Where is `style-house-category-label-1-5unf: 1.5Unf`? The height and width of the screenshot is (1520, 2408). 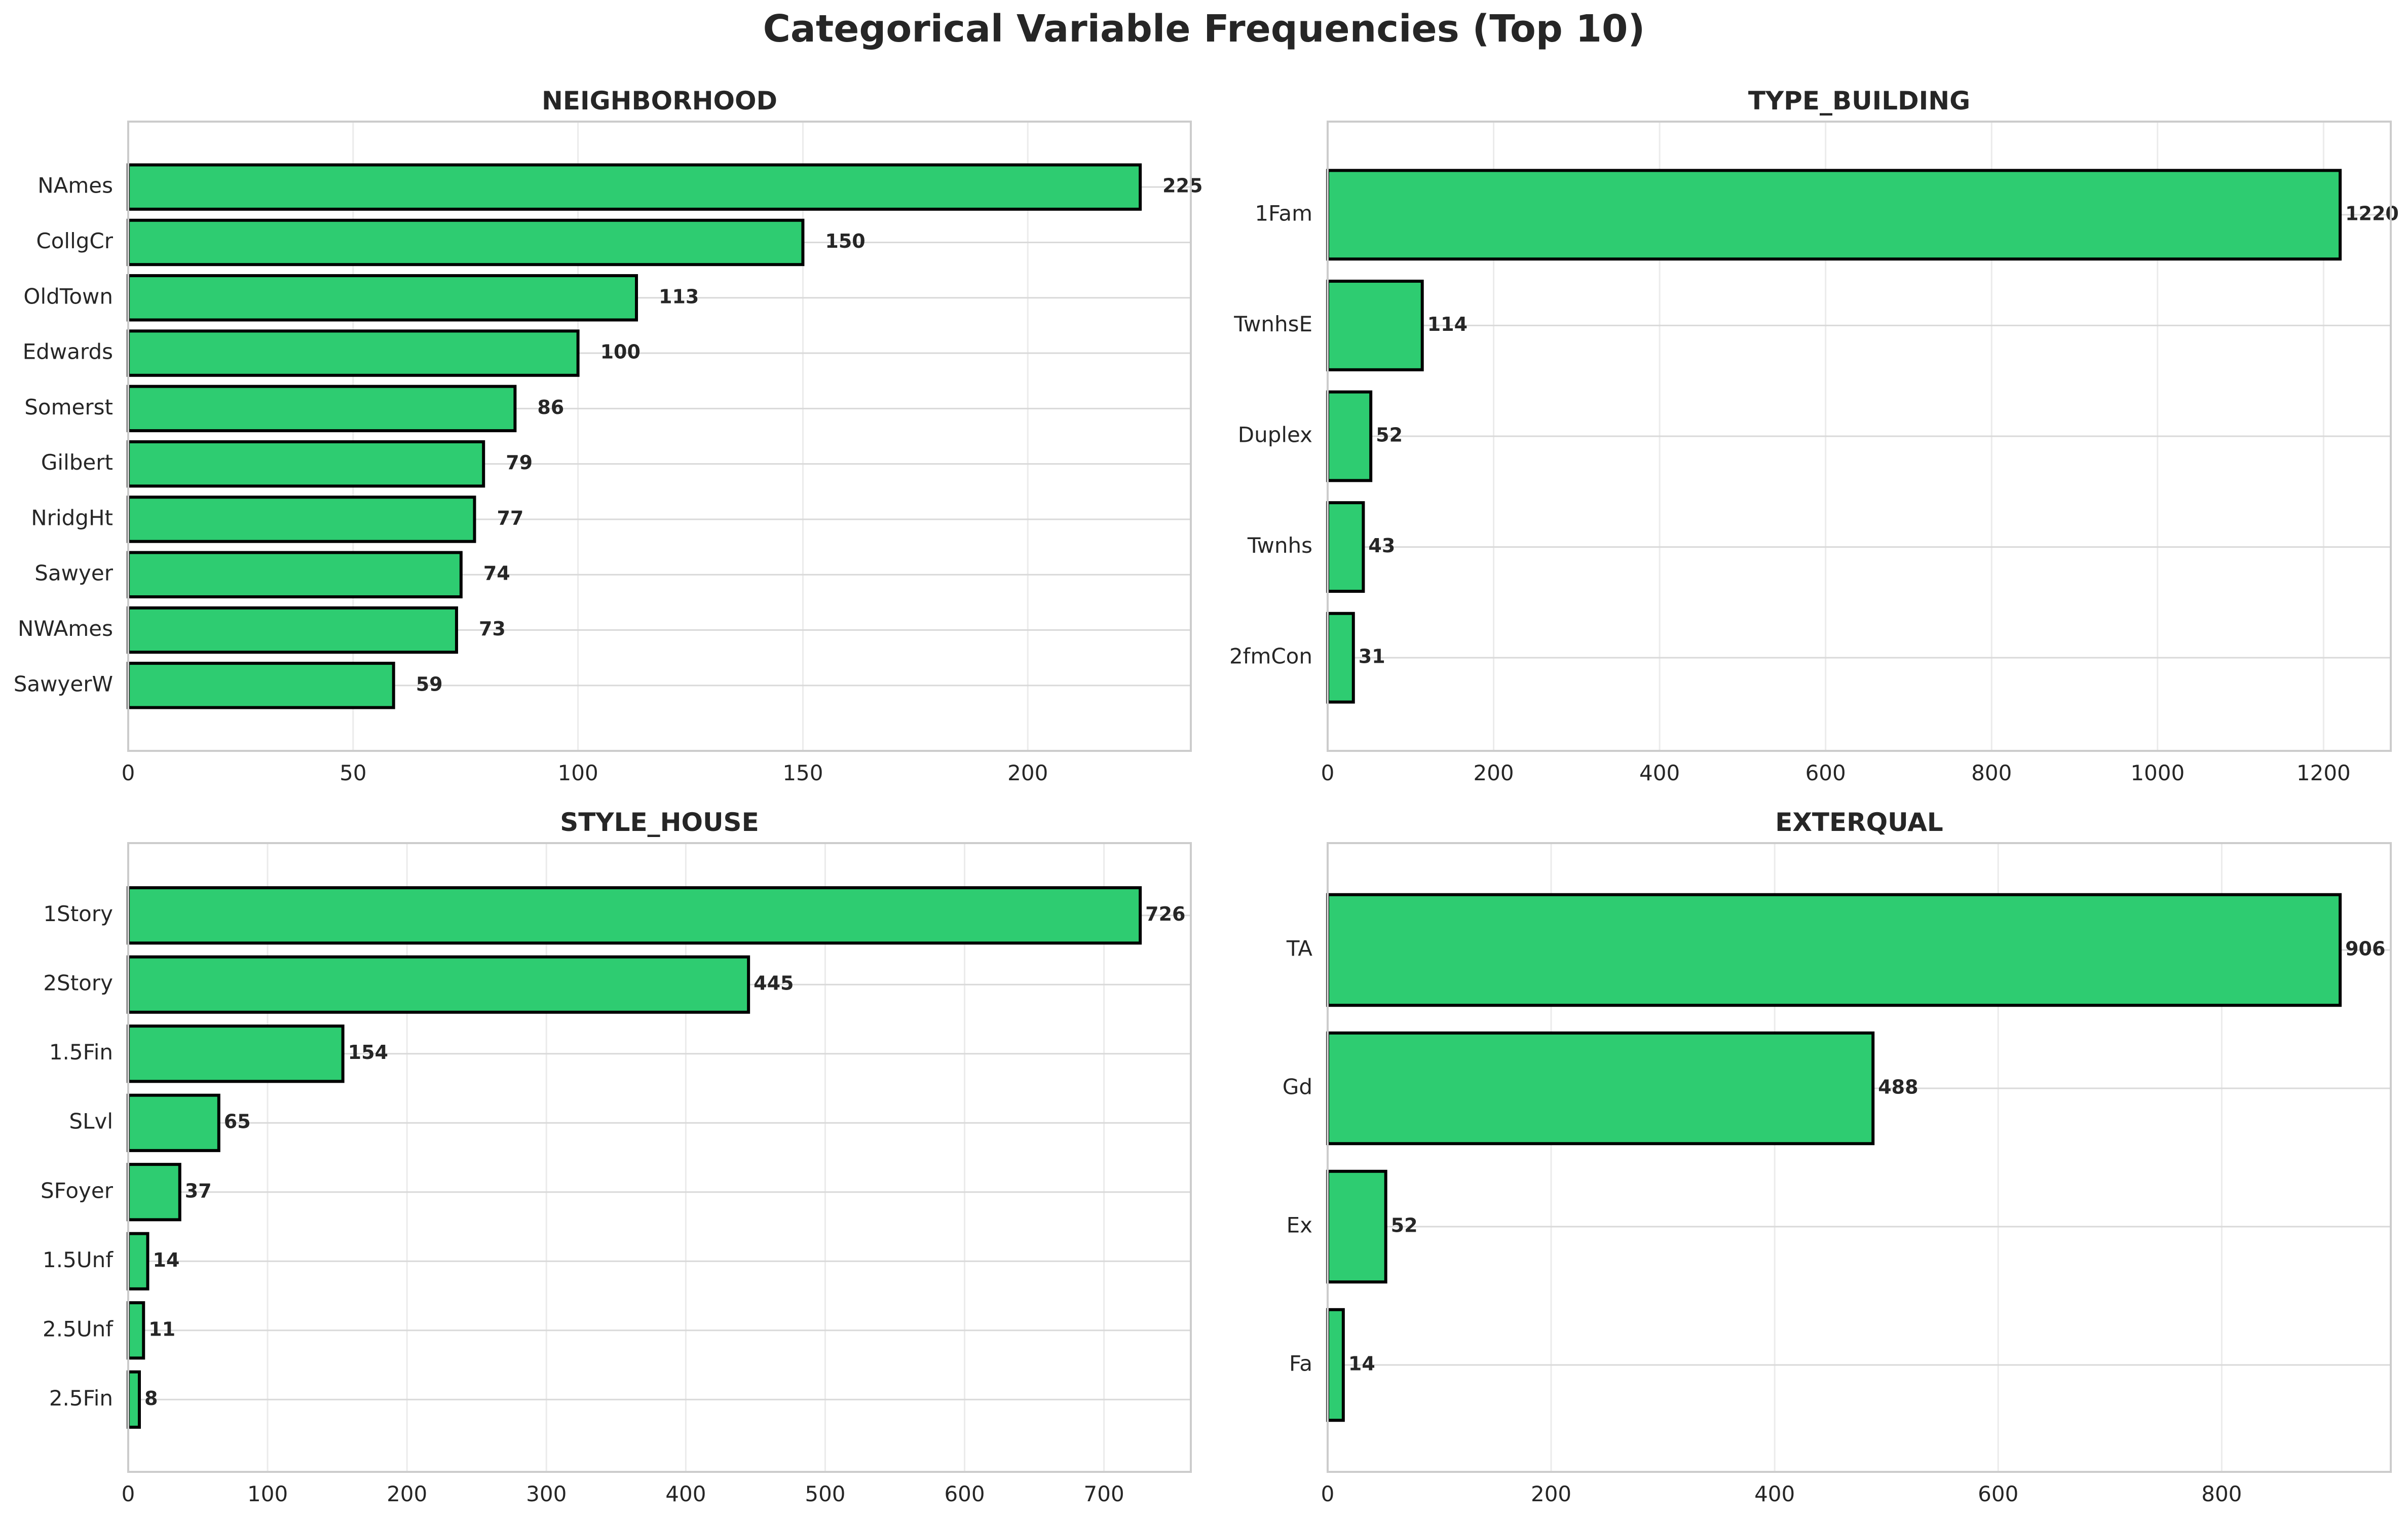 style-house-category-label-1-5unf: 1.5Unf is located at coordinates (78, 1259).